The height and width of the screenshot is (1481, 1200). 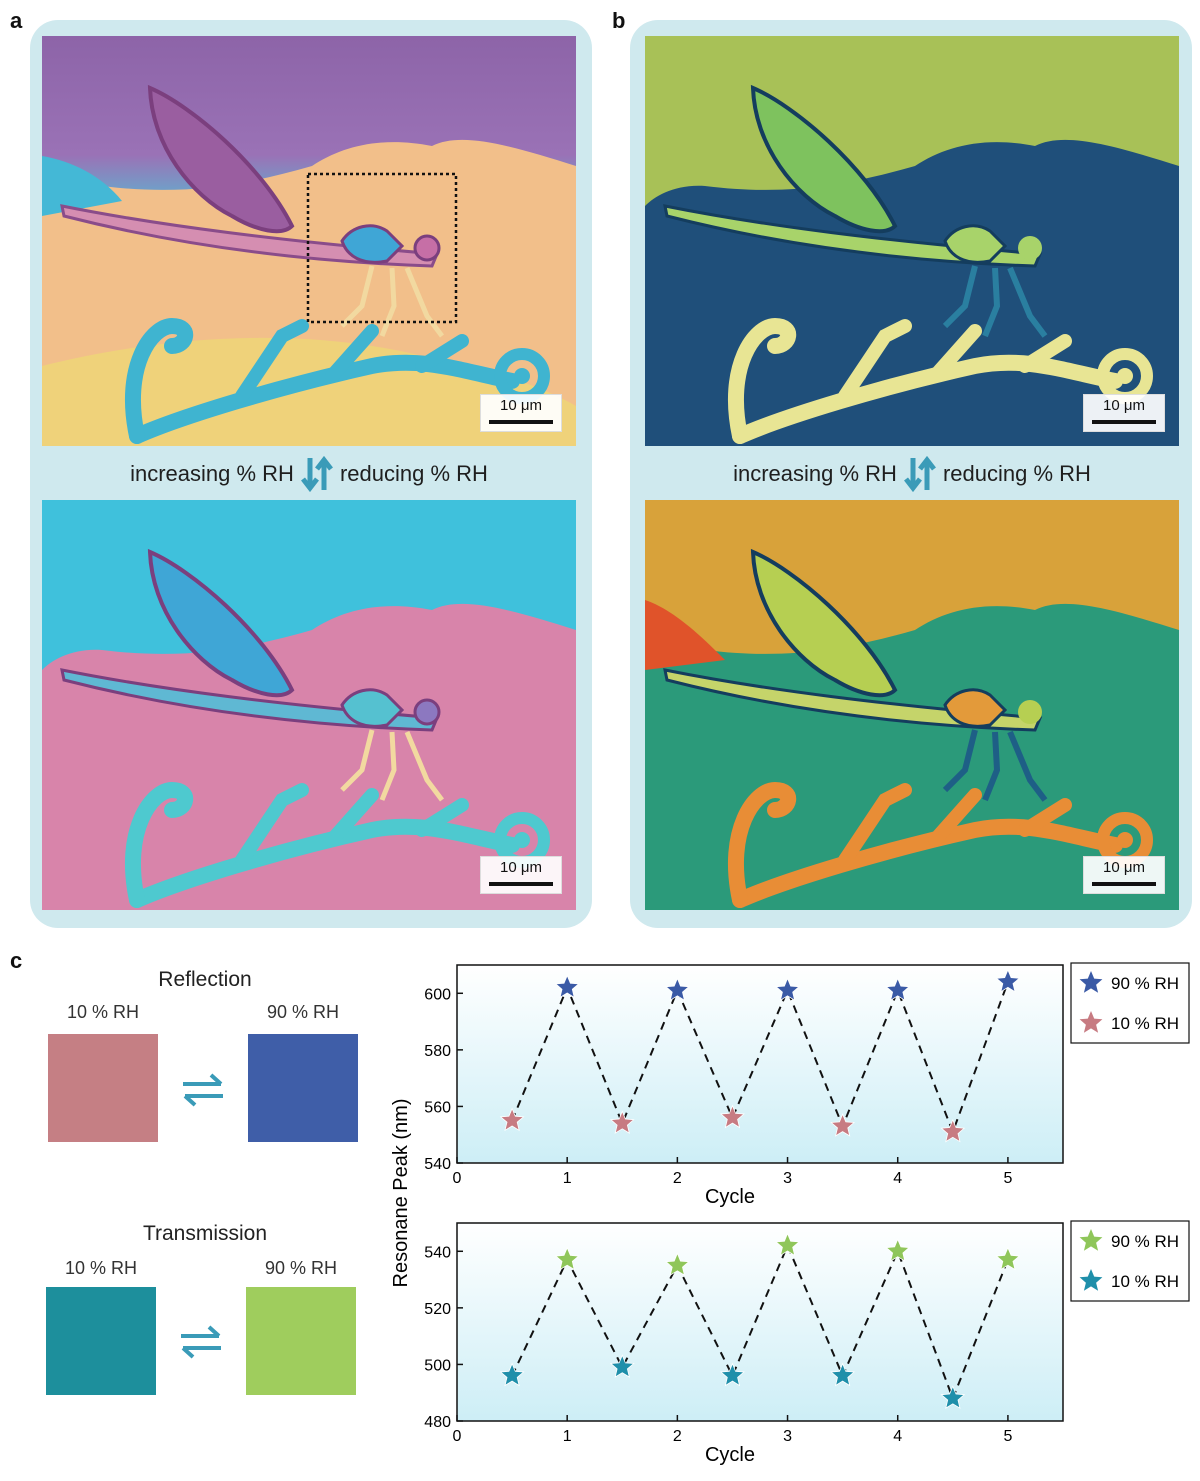 What do you see at coordinates (619, 20) in the screenshot?
I see `panel-label-b: b` at bounding box center [619, 20].